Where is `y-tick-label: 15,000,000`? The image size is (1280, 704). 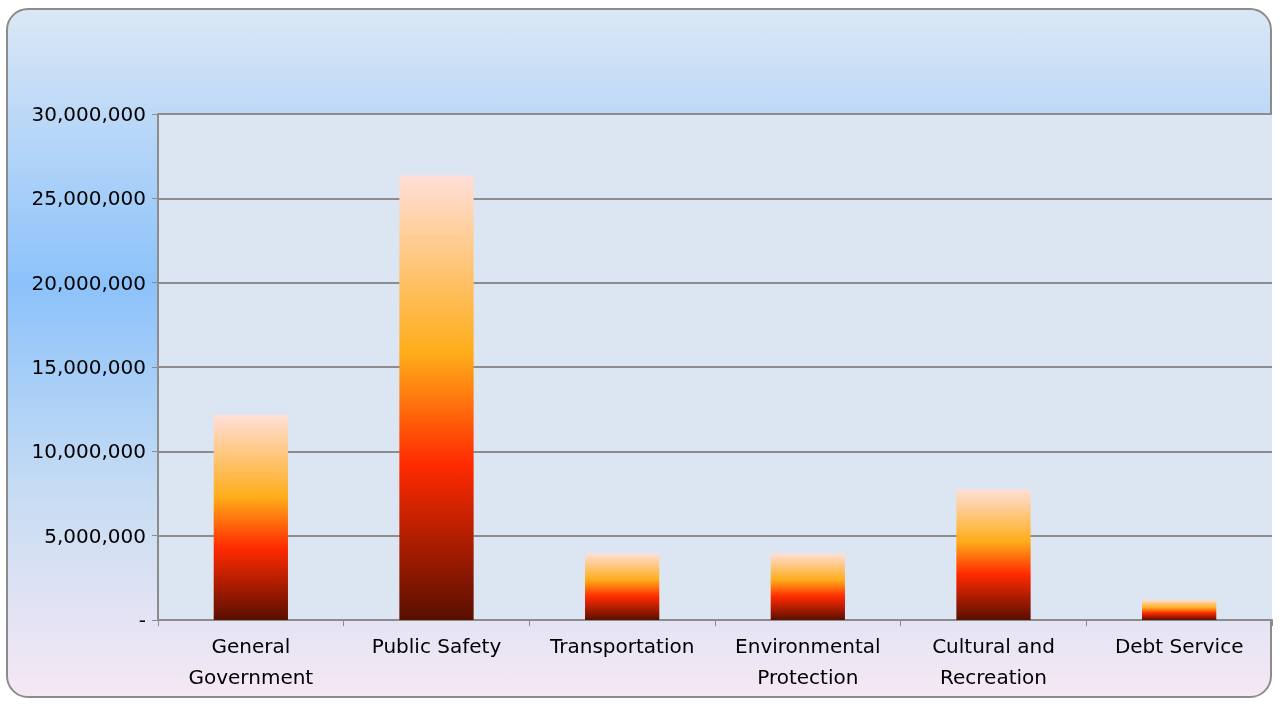
y-tick-label: 15,000,000 is located at coordinates (88, 367).